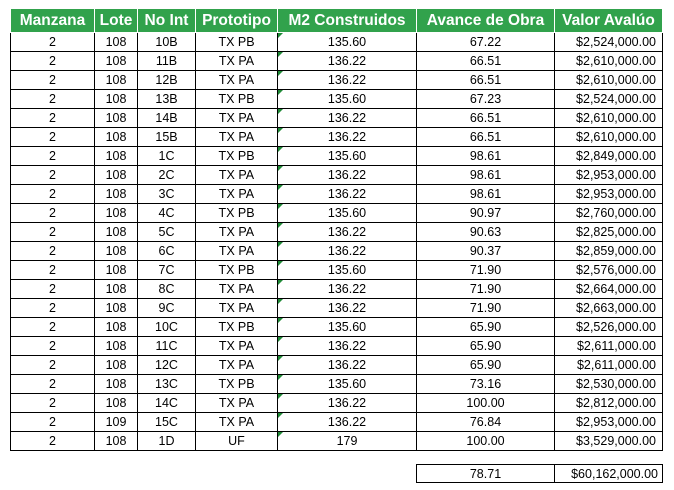  What do you see at coordinates (166, 251) in the screenshot?
I see `no-int-cell: 6C` at bounding box center [166, 251].